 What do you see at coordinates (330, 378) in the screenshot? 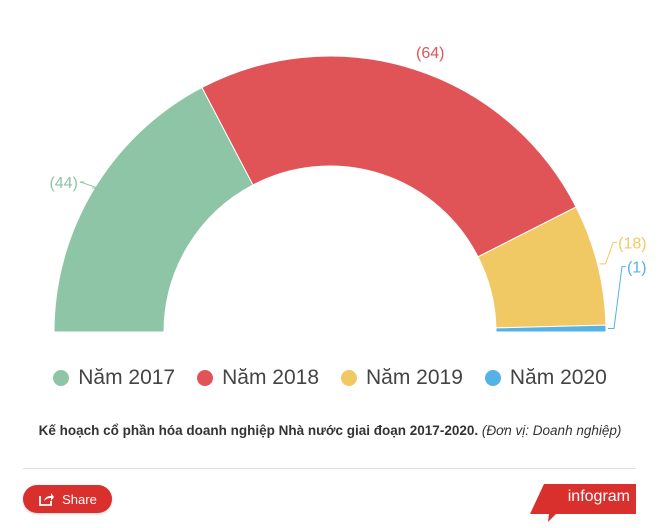
I see `legend: Năm 2017 Năm 2018 Năm 2019 Năm 2020` at bounding box center [330, 378].